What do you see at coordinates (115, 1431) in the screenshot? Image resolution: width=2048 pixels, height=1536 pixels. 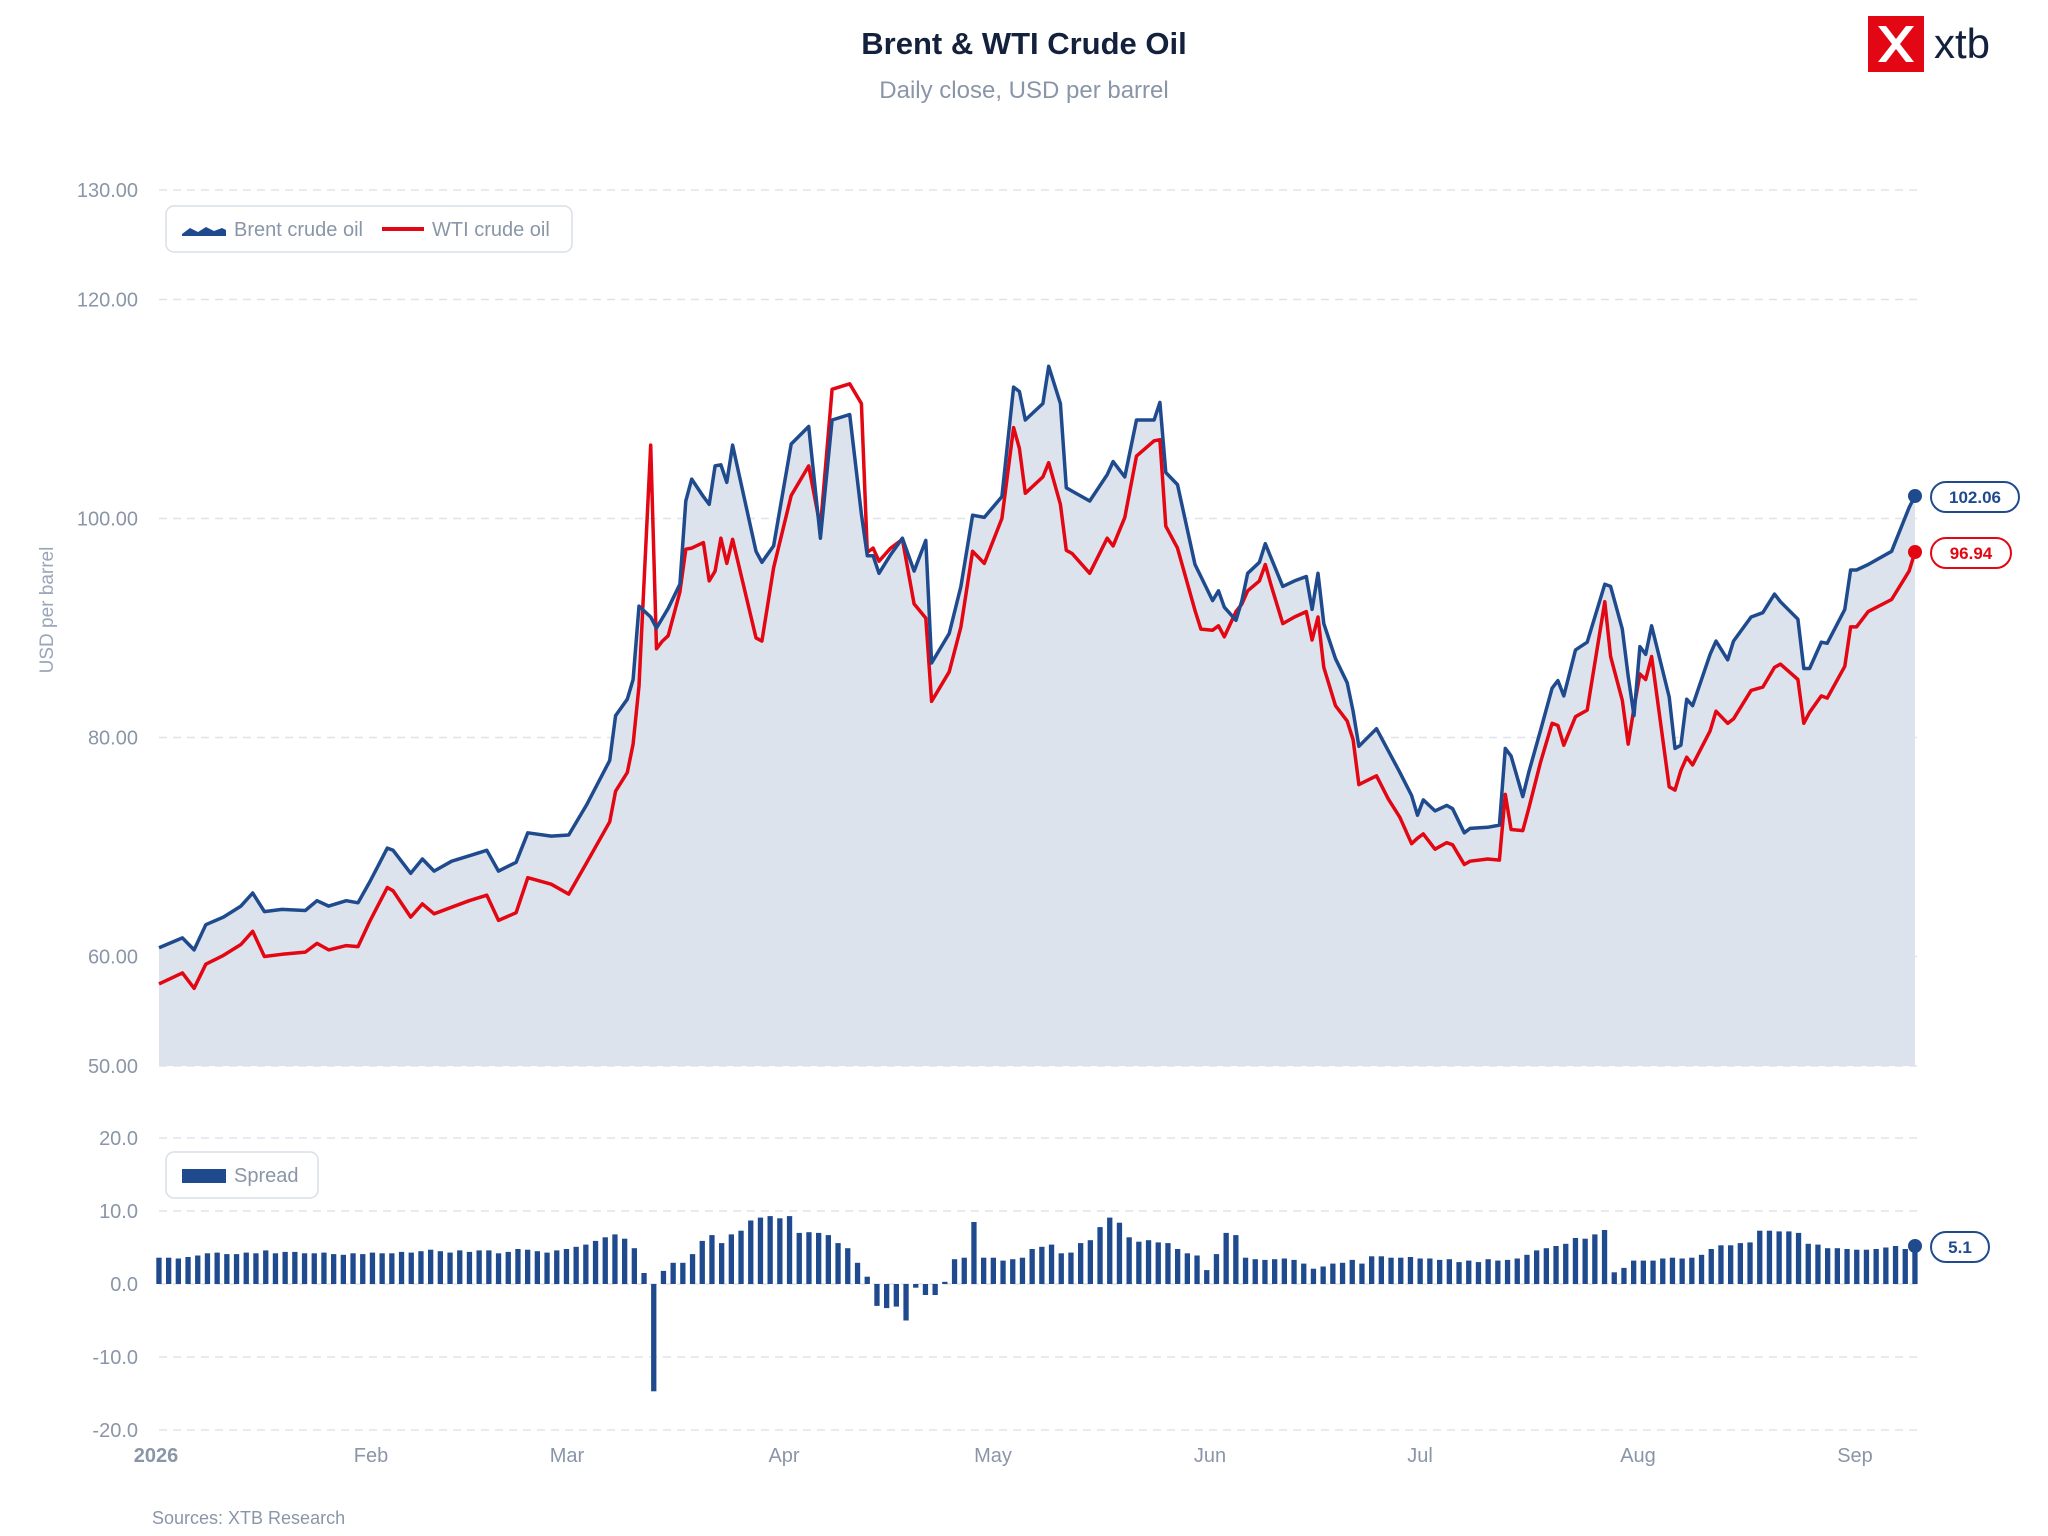 I see `y-tick-label: -20.0` at bounding box center [115, 1431].